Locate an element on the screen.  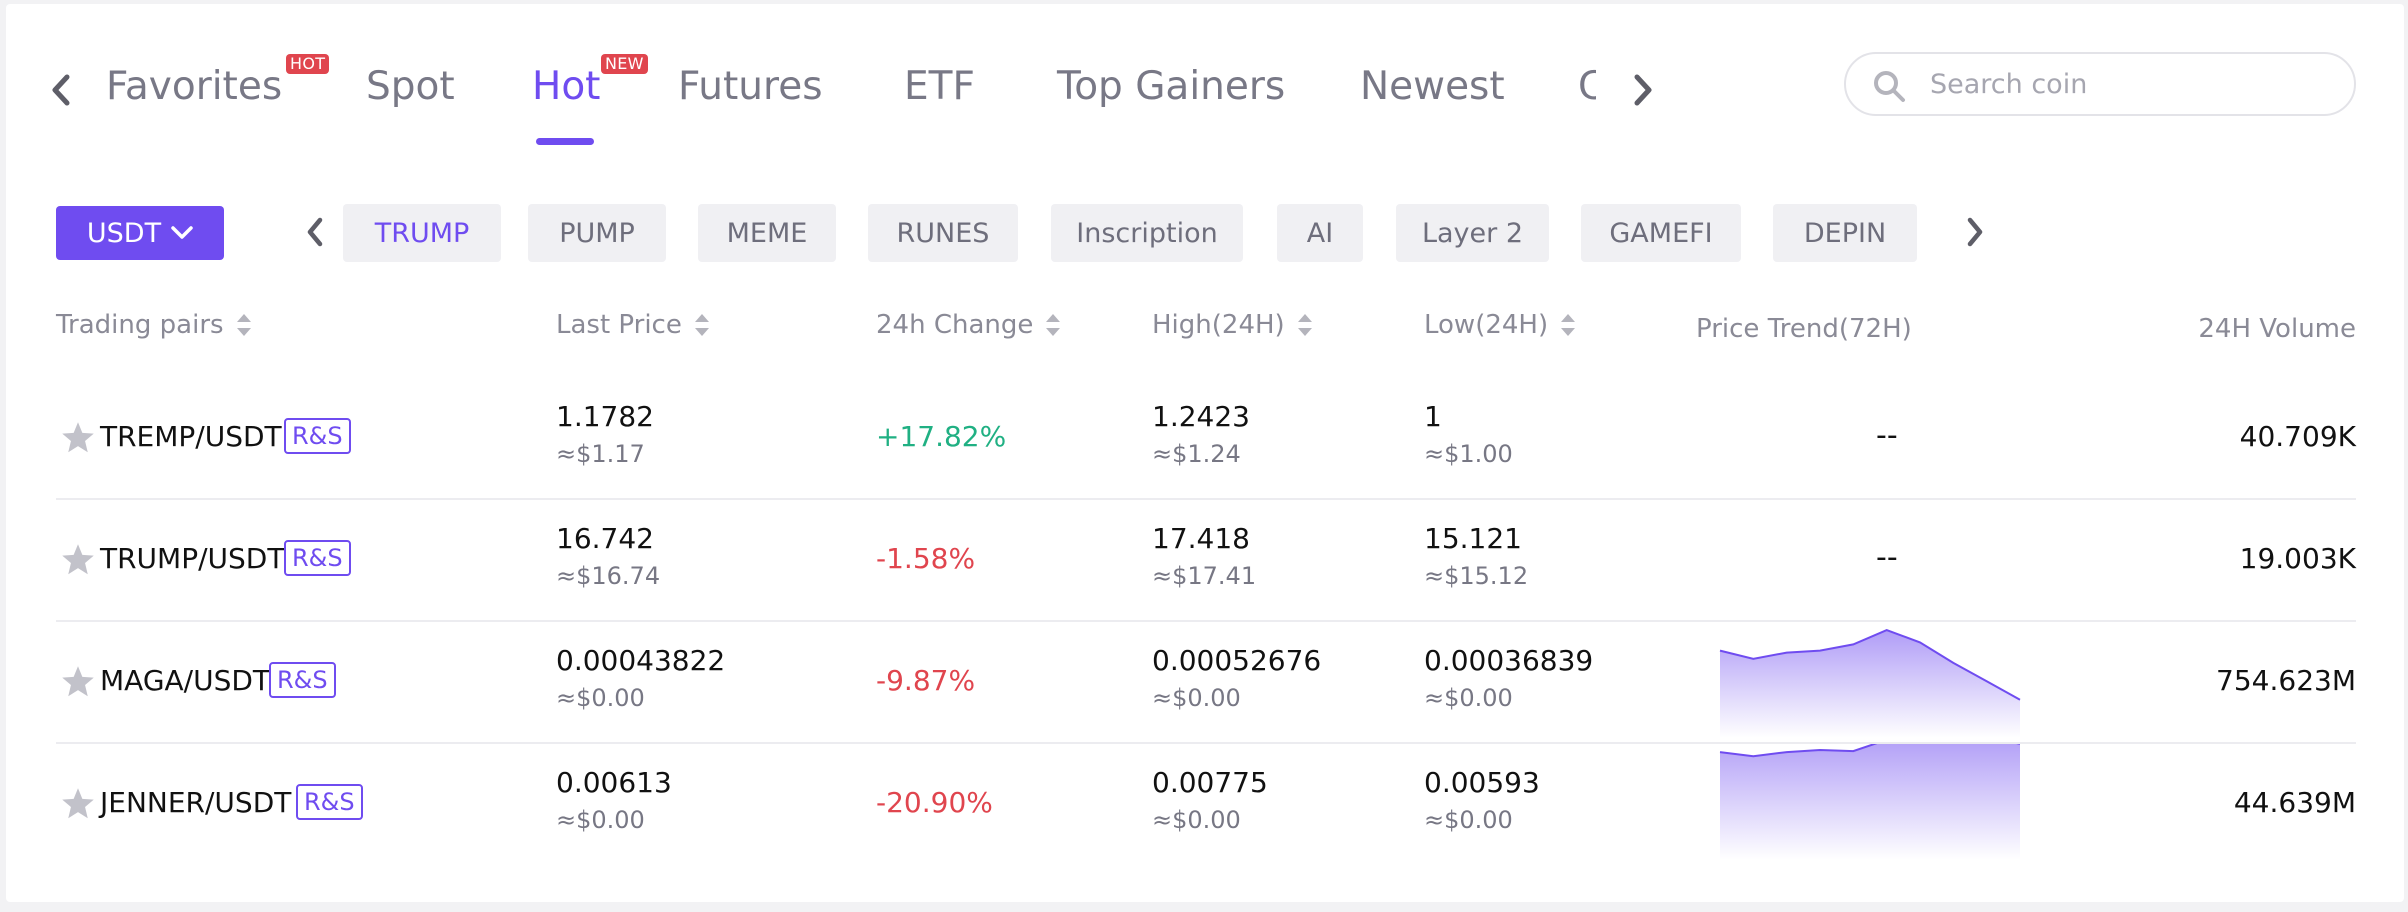
tab-label: Newest is located at coordinates (1432, 86).